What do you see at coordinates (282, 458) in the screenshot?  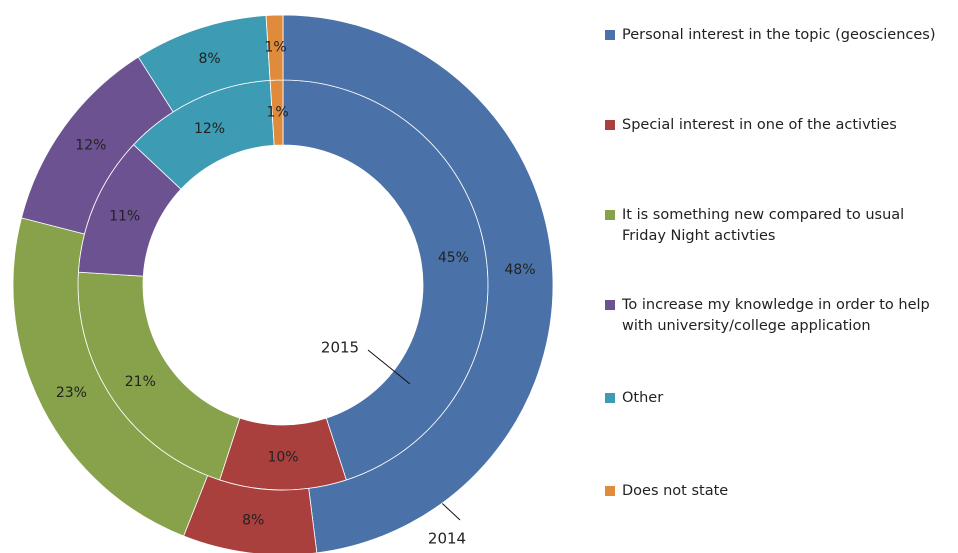 I see `data-label: 10%` at bounding box center [282, 458].